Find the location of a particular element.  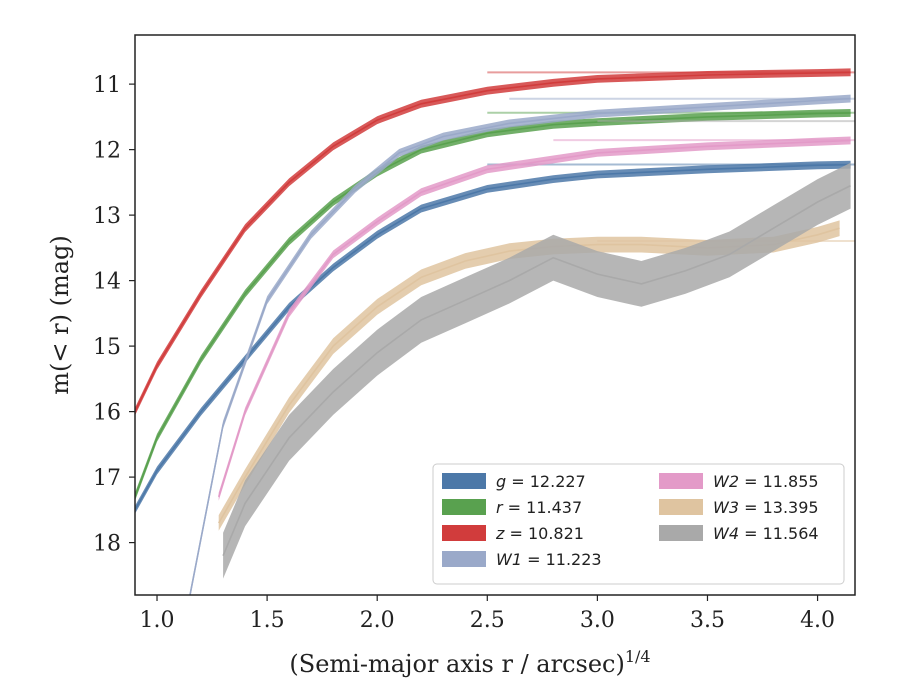

x-tick-label: 2.0 is located at coordinates (377, 620).